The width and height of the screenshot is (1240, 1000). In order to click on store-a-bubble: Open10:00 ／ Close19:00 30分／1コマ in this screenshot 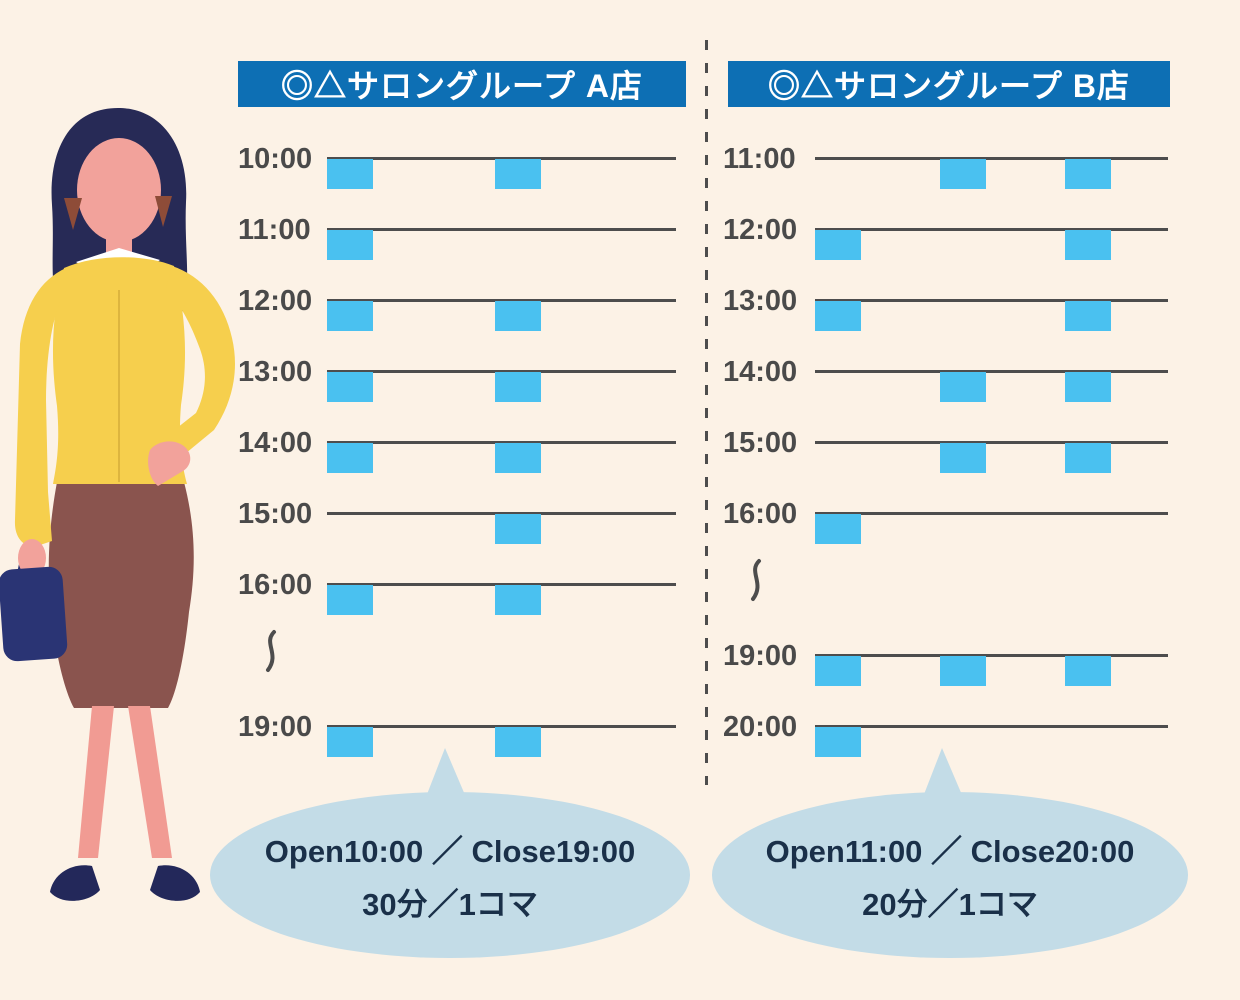, I will do `click(450, 853)`.